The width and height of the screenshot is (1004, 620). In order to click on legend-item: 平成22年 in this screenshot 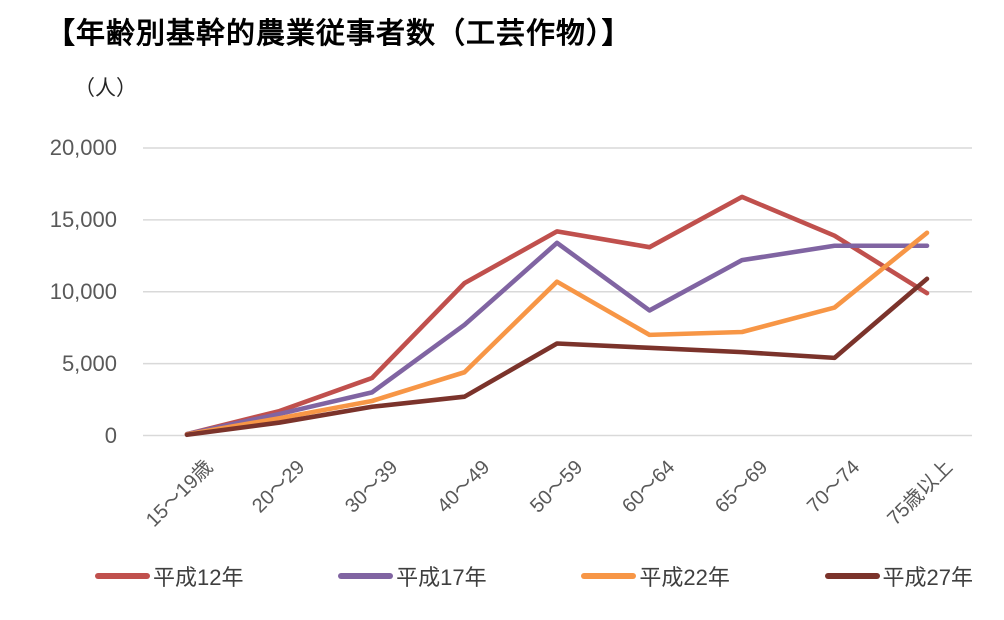, I will do `click(655, 576)`.